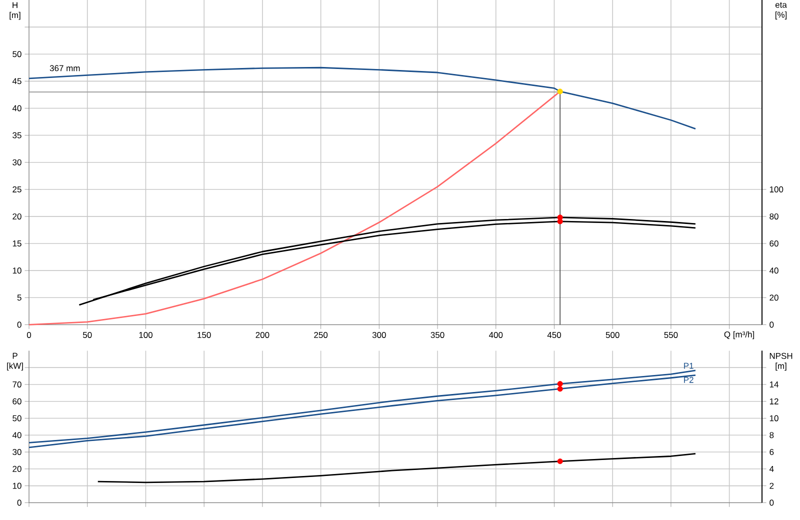 The image size is (800, 520). Describe the element at coordinates (19, 297) in the screenshot. I see `y-tick-label: 5` at that location.